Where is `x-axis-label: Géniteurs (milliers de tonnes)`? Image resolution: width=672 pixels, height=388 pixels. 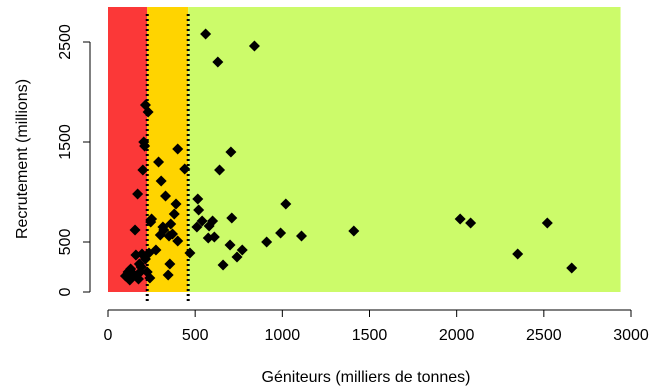
x-axis-label: Géniteurs (milliers de tonnes) is located at coordinates (366, 377).